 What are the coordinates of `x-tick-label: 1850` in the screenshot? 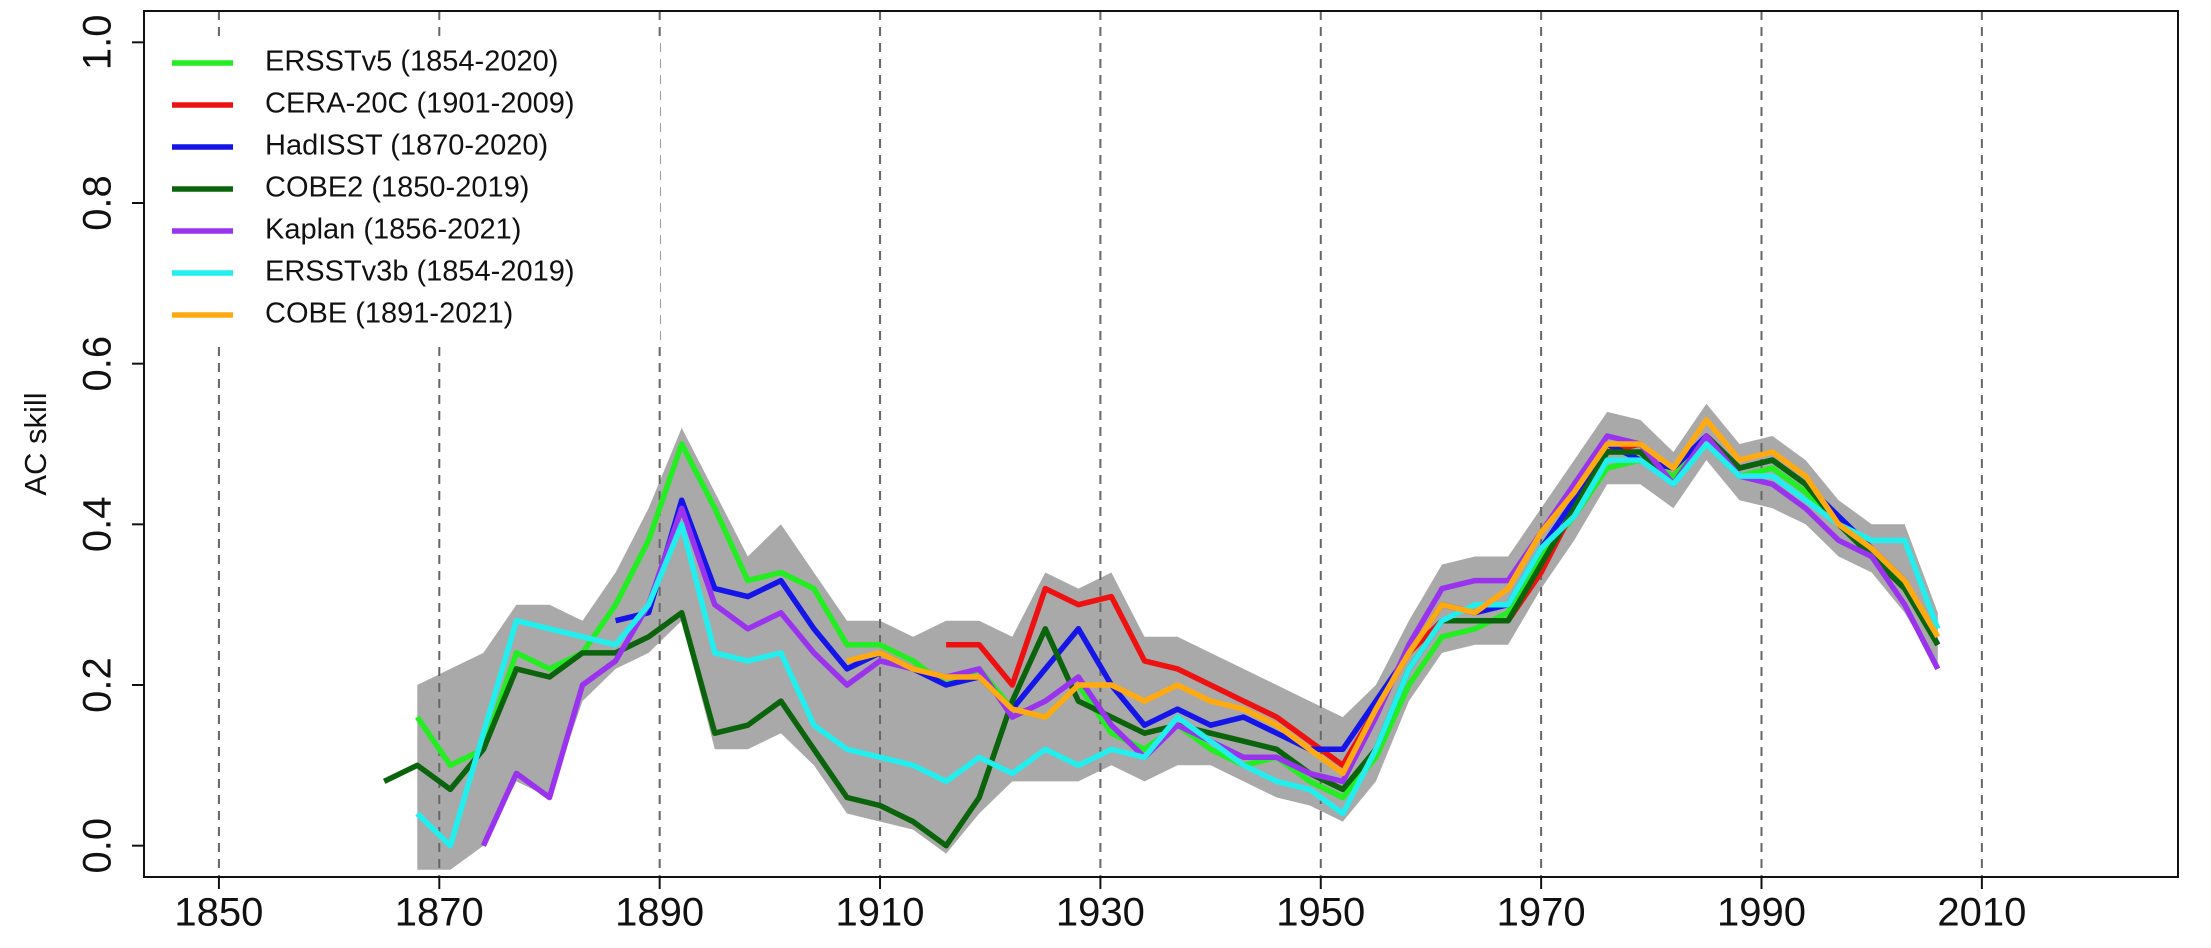 It's located at (218, 913).